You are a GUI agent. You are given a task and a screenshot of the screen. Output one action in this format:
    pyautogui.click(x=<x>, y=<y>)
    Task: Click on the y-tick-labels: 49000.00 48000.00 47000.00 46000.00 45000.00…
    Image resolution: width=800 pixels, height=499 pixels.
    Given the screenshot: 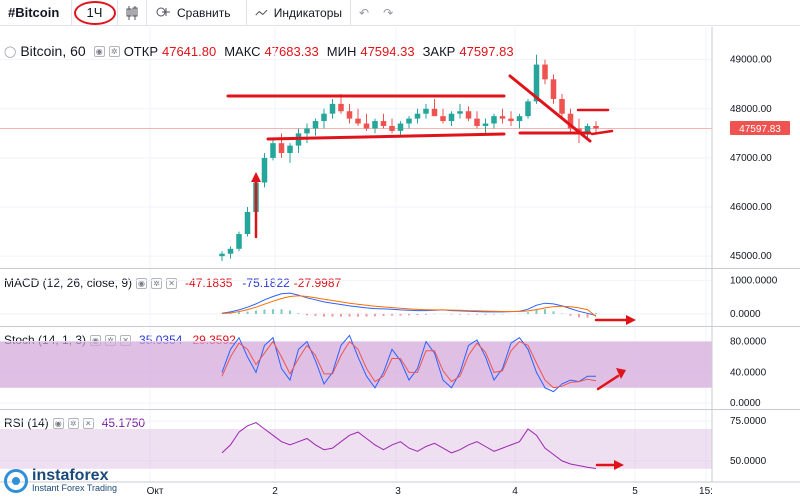 What is the action you would take?
    pyautogui.click(x=754, y=261)
    